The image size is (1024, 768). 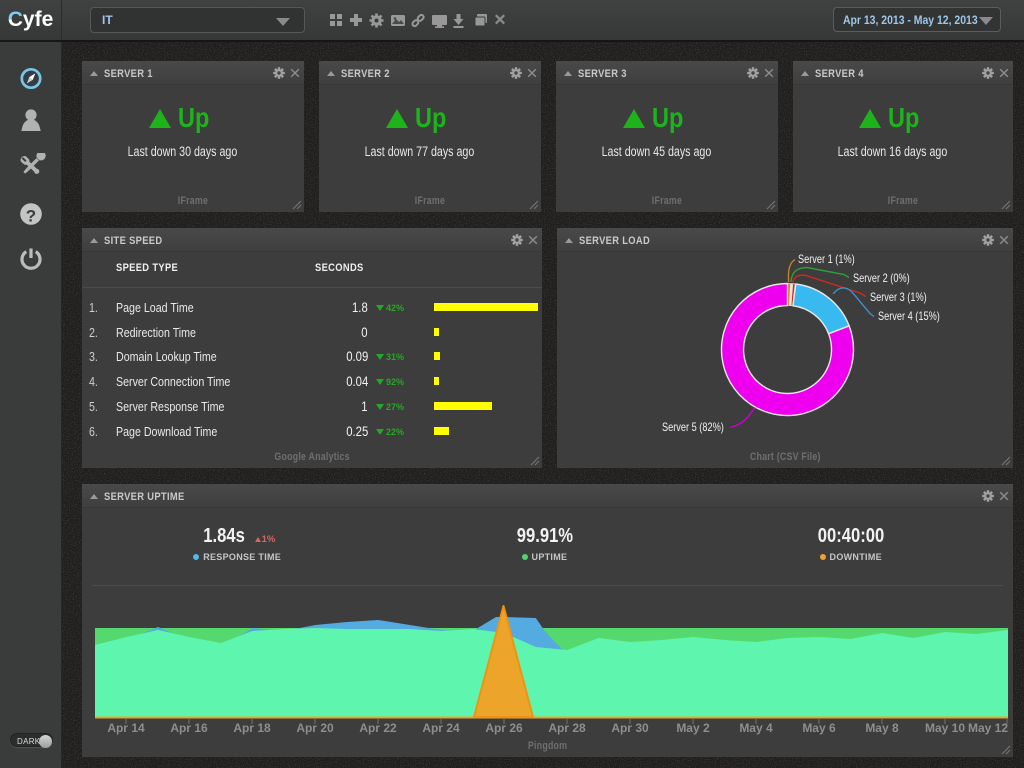 What do you see at coordinates (315, 728) in the screenshot?
I see `svg-text: Apr 20` at bounding box center [315, 728].